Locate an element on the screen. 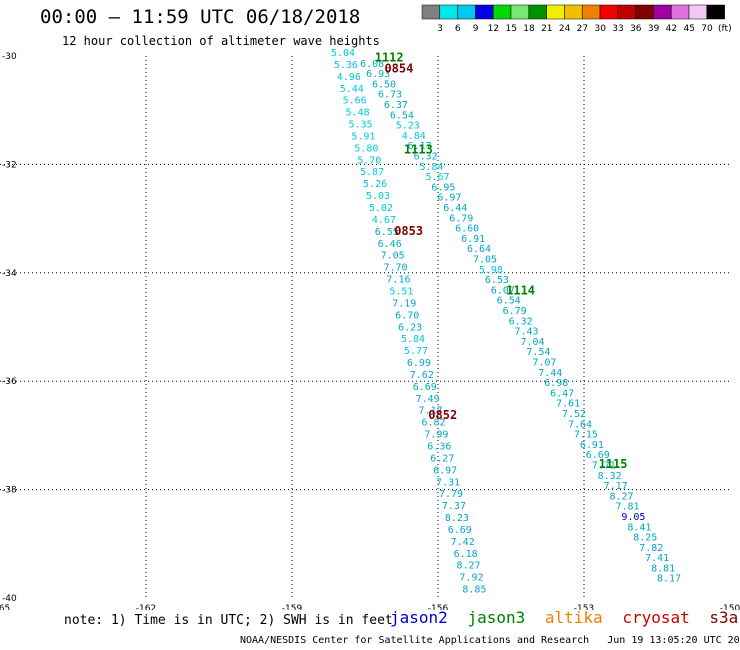  legend-altika: altika is located at coordinates (573, 617).